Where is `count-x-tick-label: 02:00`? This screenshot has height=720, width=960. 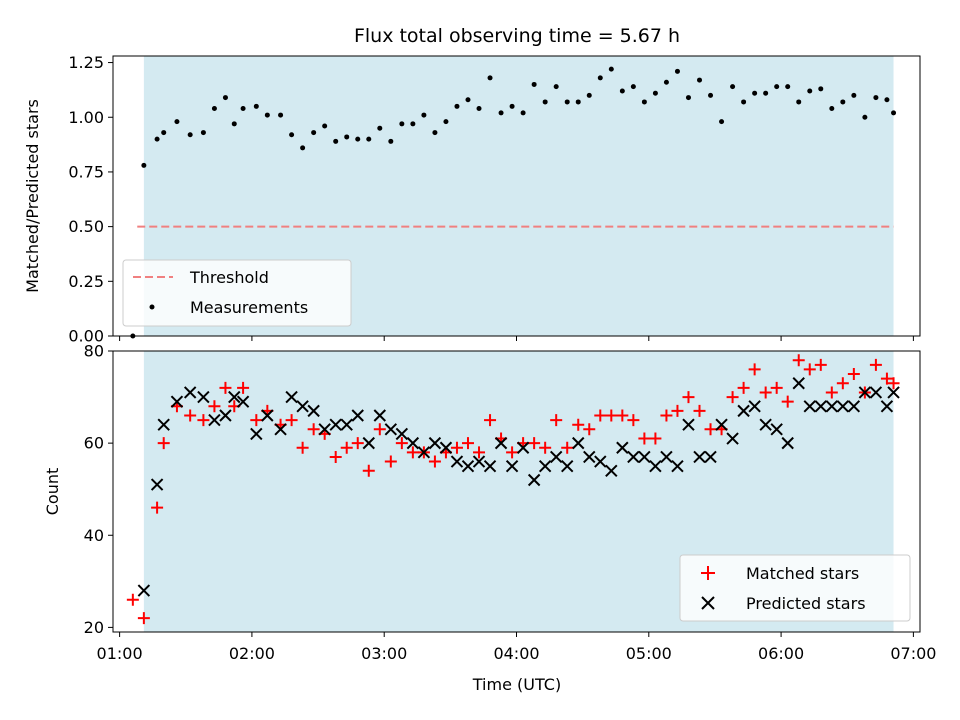
count-x-tick-label: 02:00 is located at coordinates (252, 653).